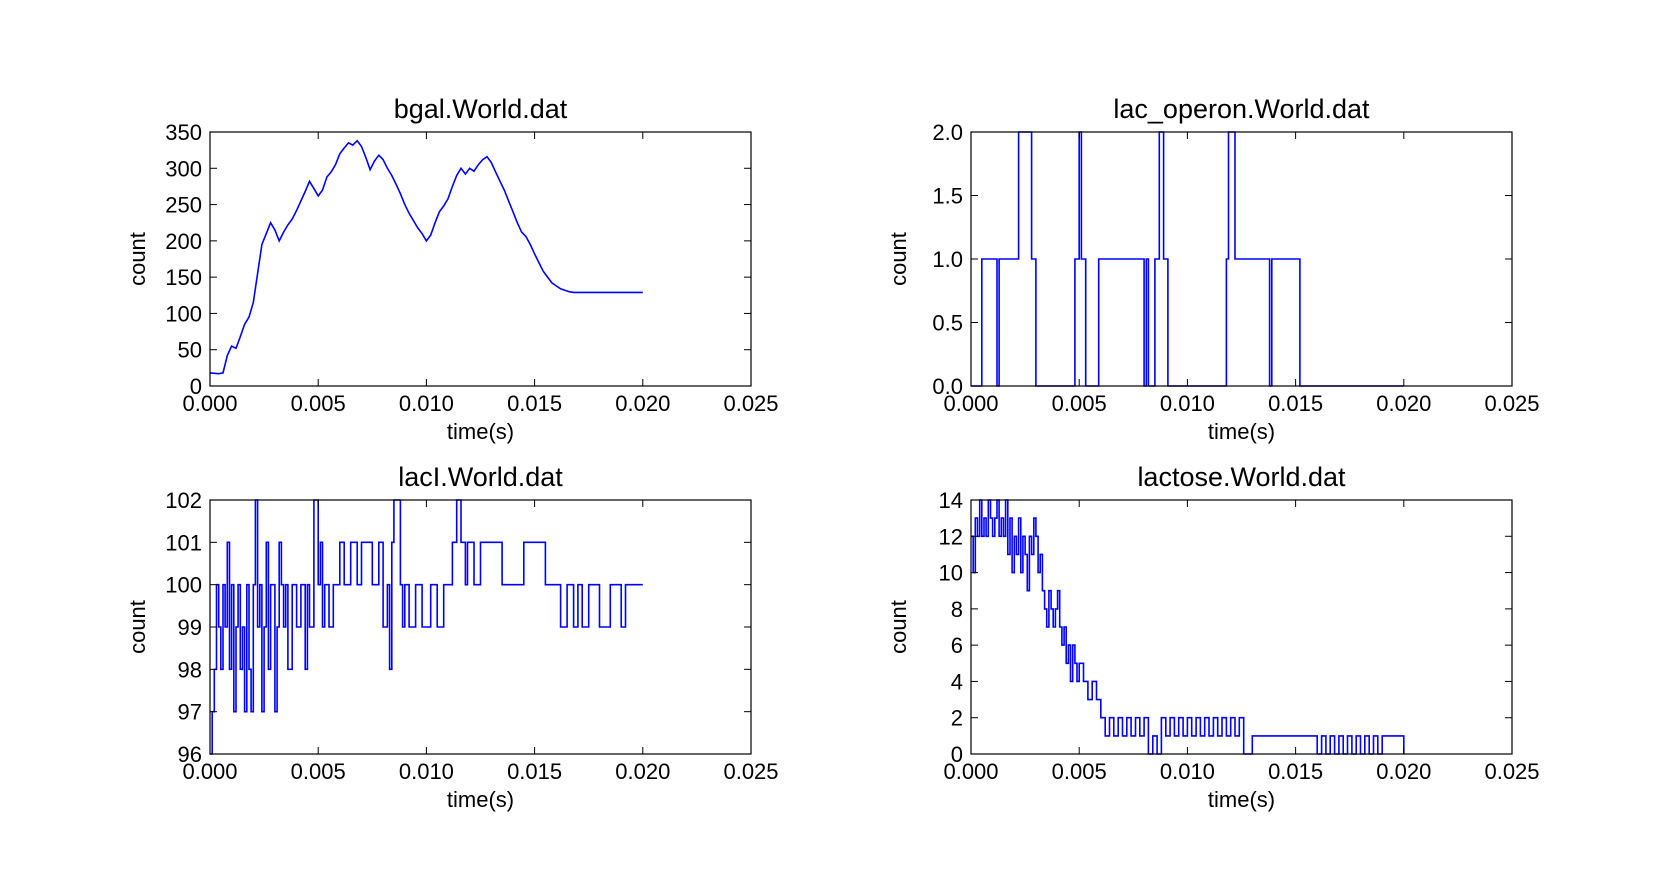  I want to click on y-tick-label: 10, so click(951, 573).